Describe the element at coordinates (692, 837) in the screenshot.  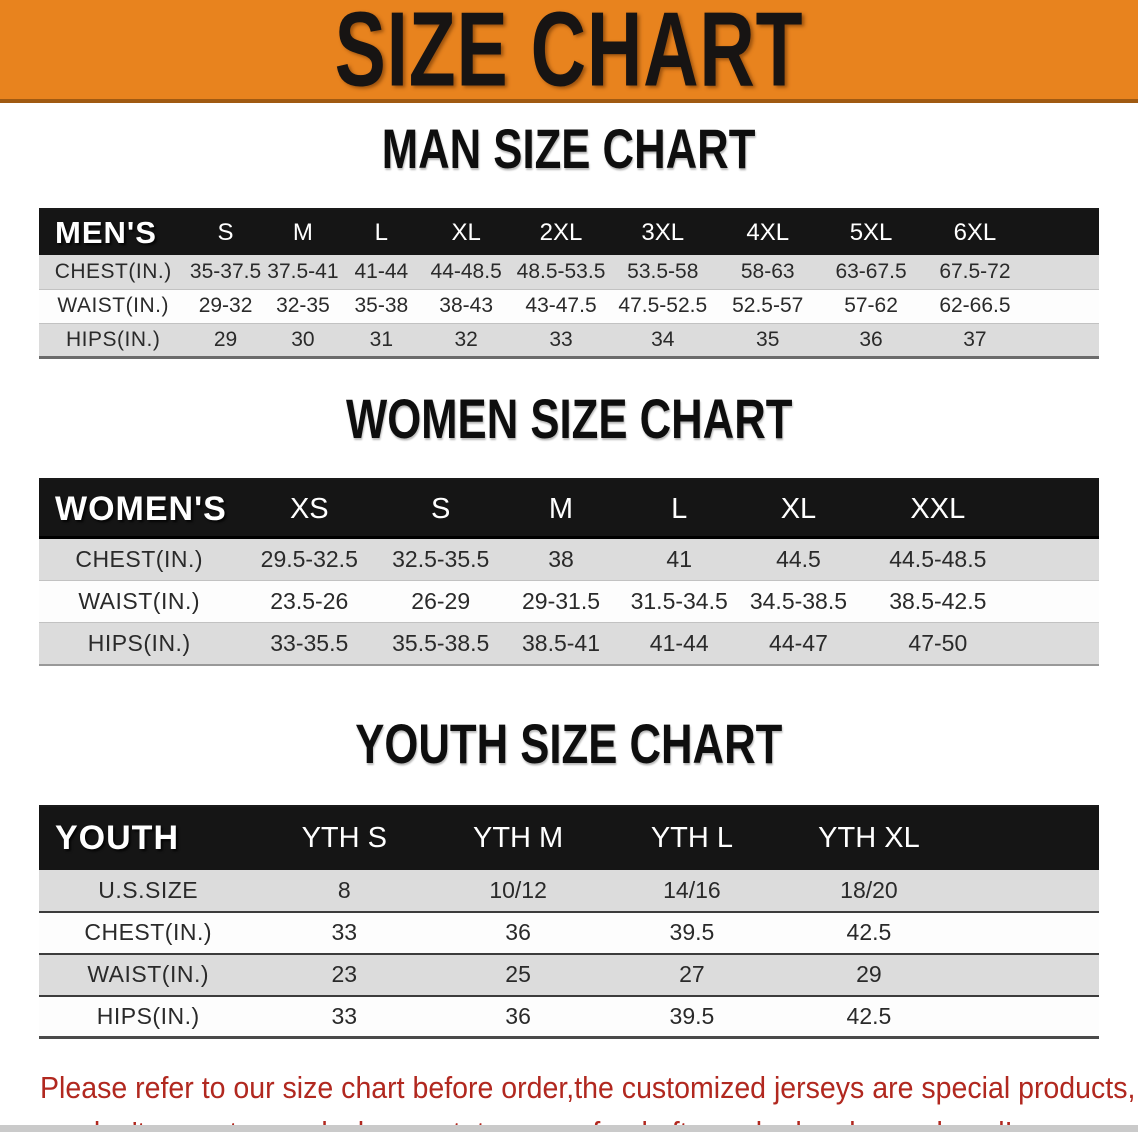
I see `size-column-header: YTH L` at that location.